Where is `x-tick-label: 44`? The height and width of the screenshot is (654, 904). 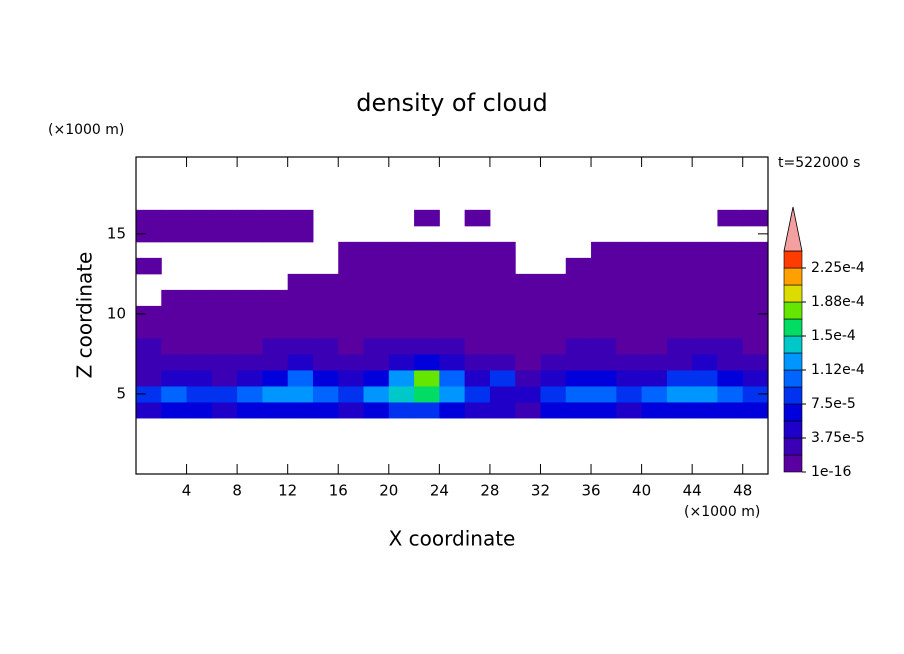
x-tick-label: 44 is located at coordinates (692, 491).